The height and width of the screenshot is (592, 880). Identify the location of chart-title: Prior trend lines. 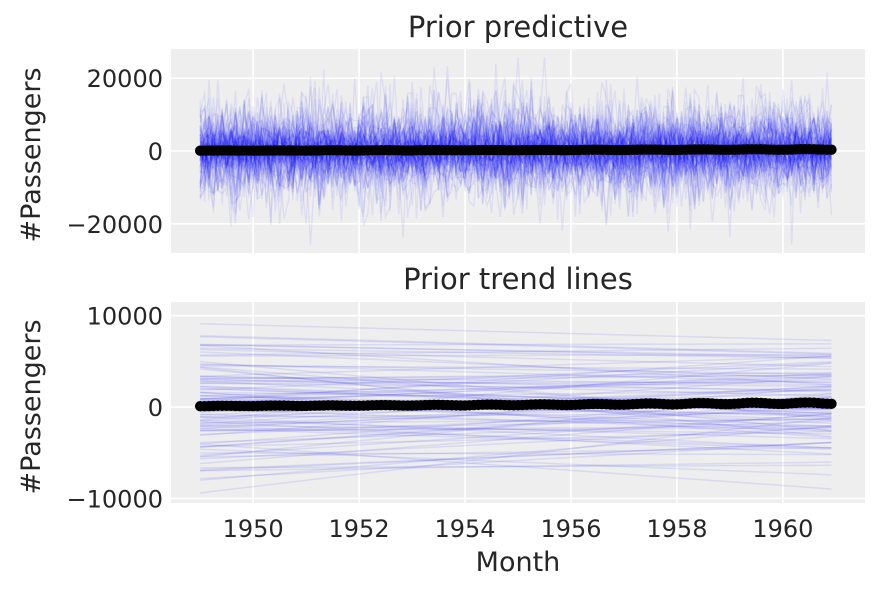
(518, 279).